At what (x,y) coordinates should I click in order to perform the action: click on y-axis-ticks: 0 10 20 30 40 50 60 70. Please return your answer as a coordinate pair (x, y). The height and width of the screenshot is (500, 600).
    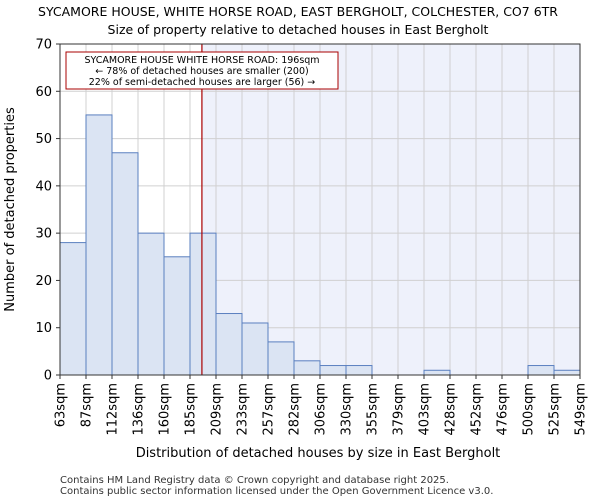
    Looking at the image, I should click on (47, 211).